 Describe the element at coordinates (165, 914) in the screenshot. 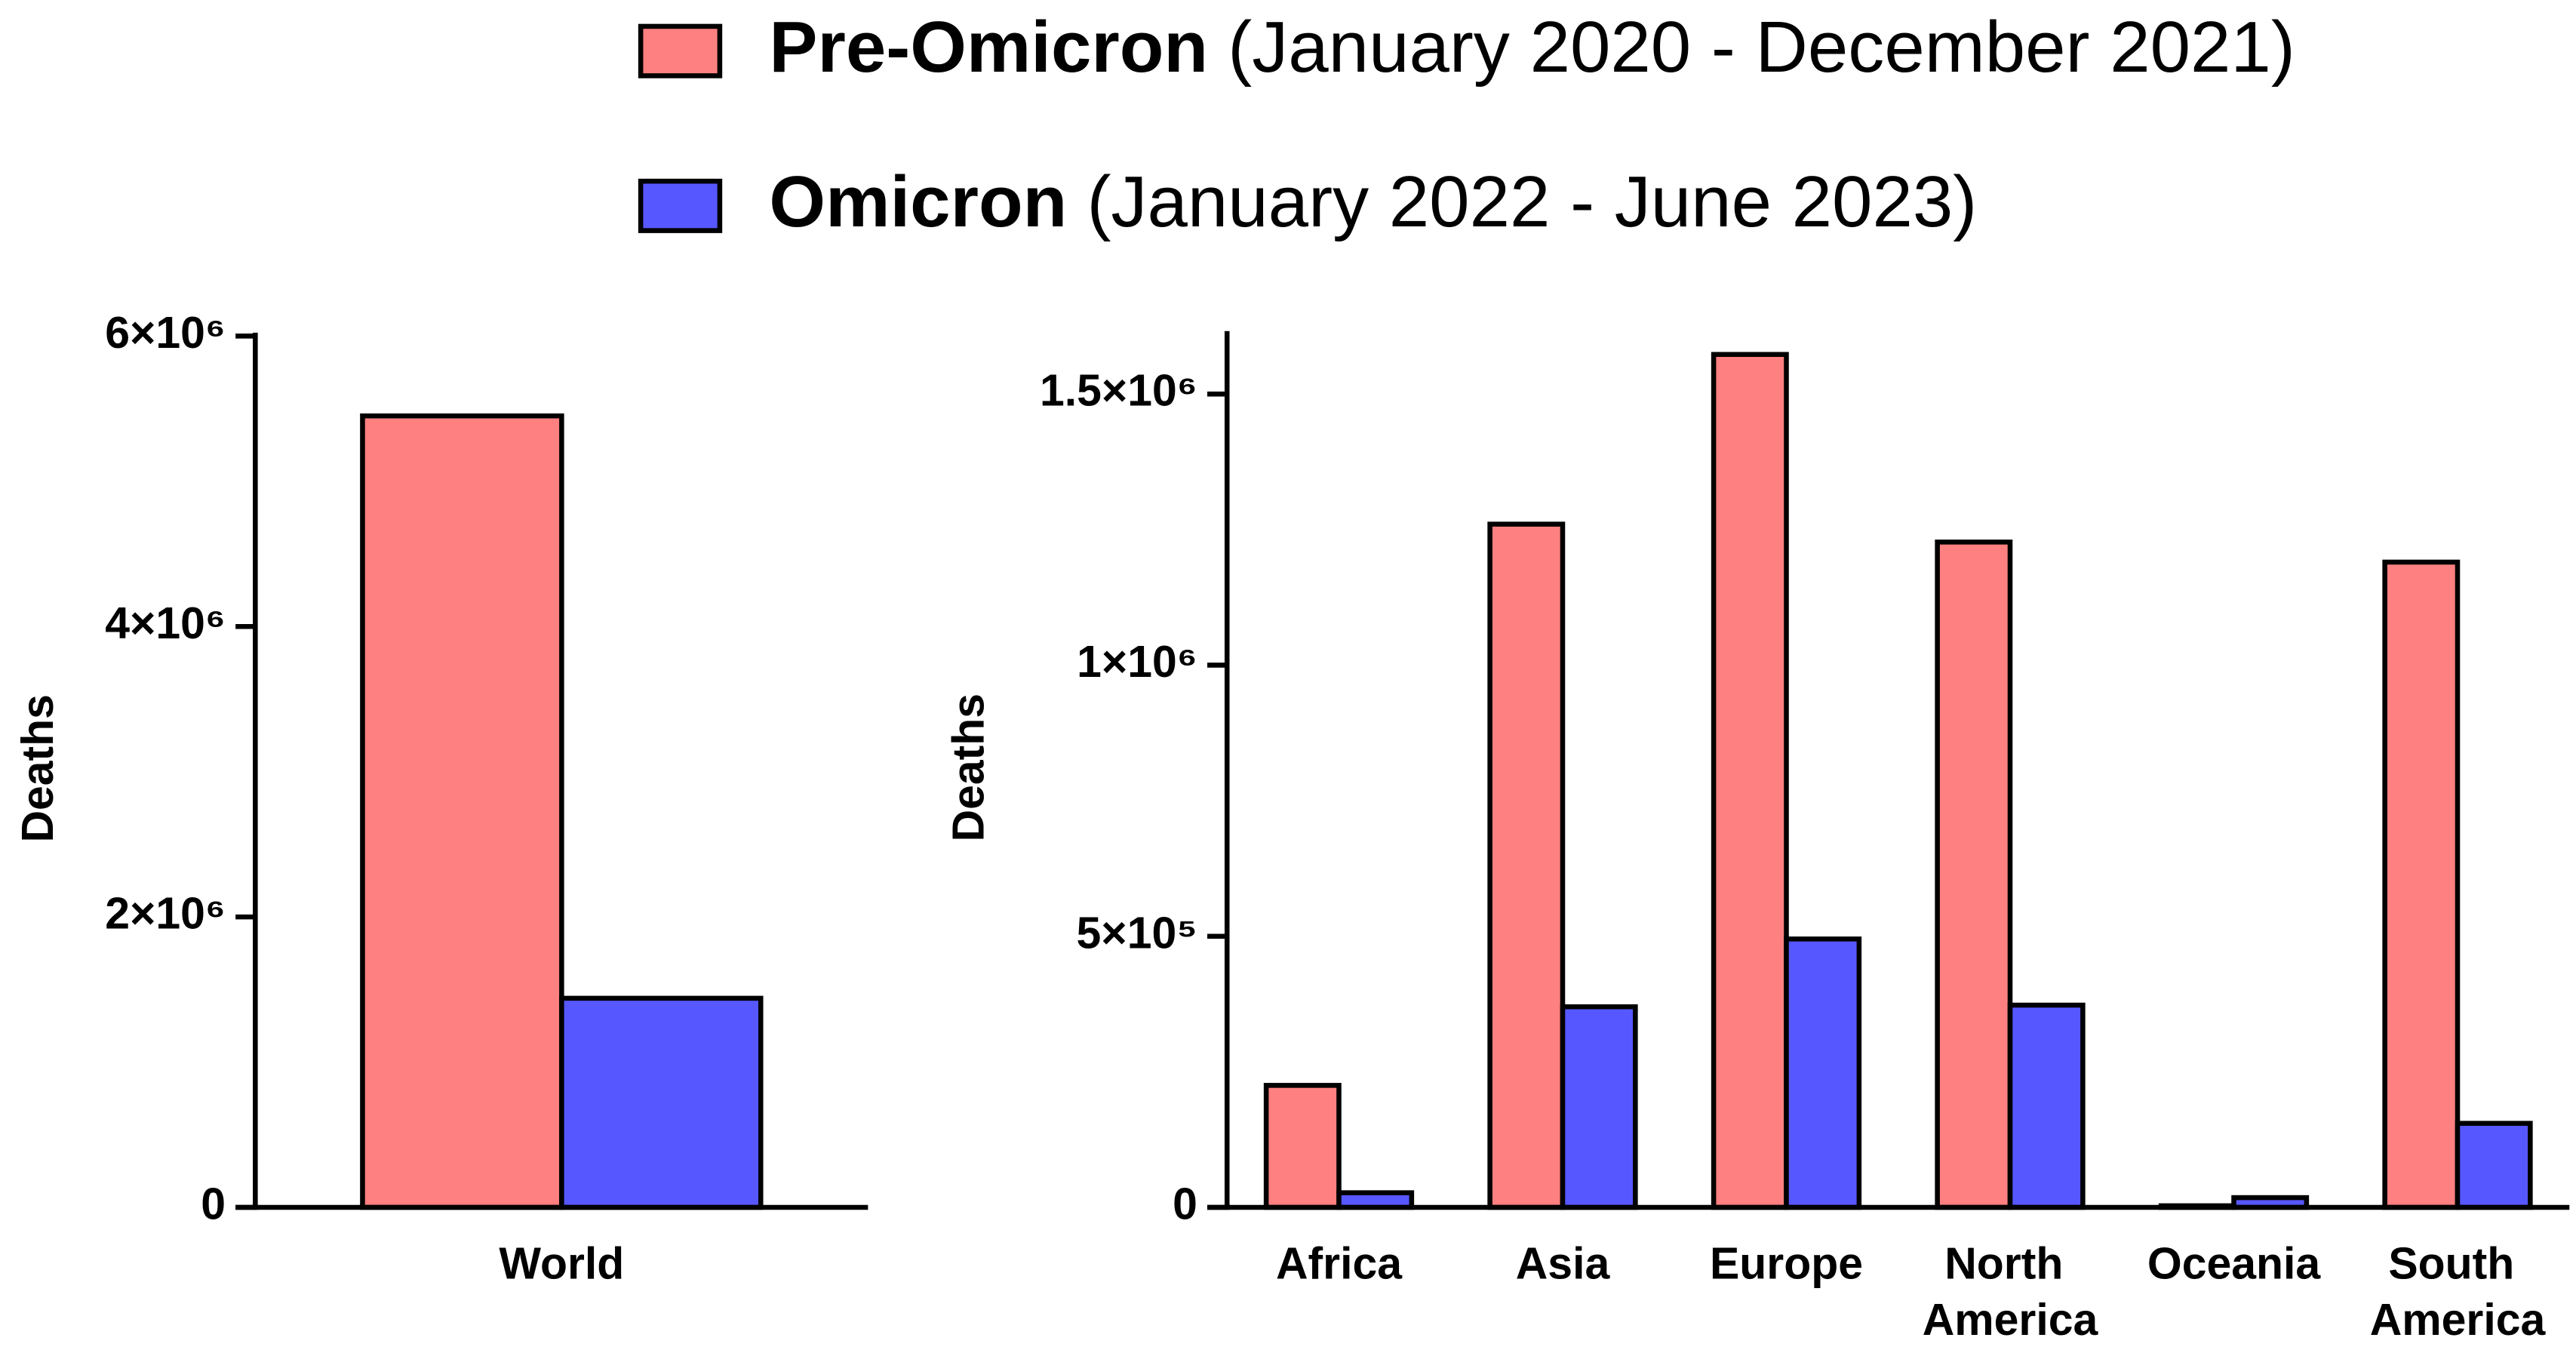

I see `y-tick-label: 2×10⁶` at that location.